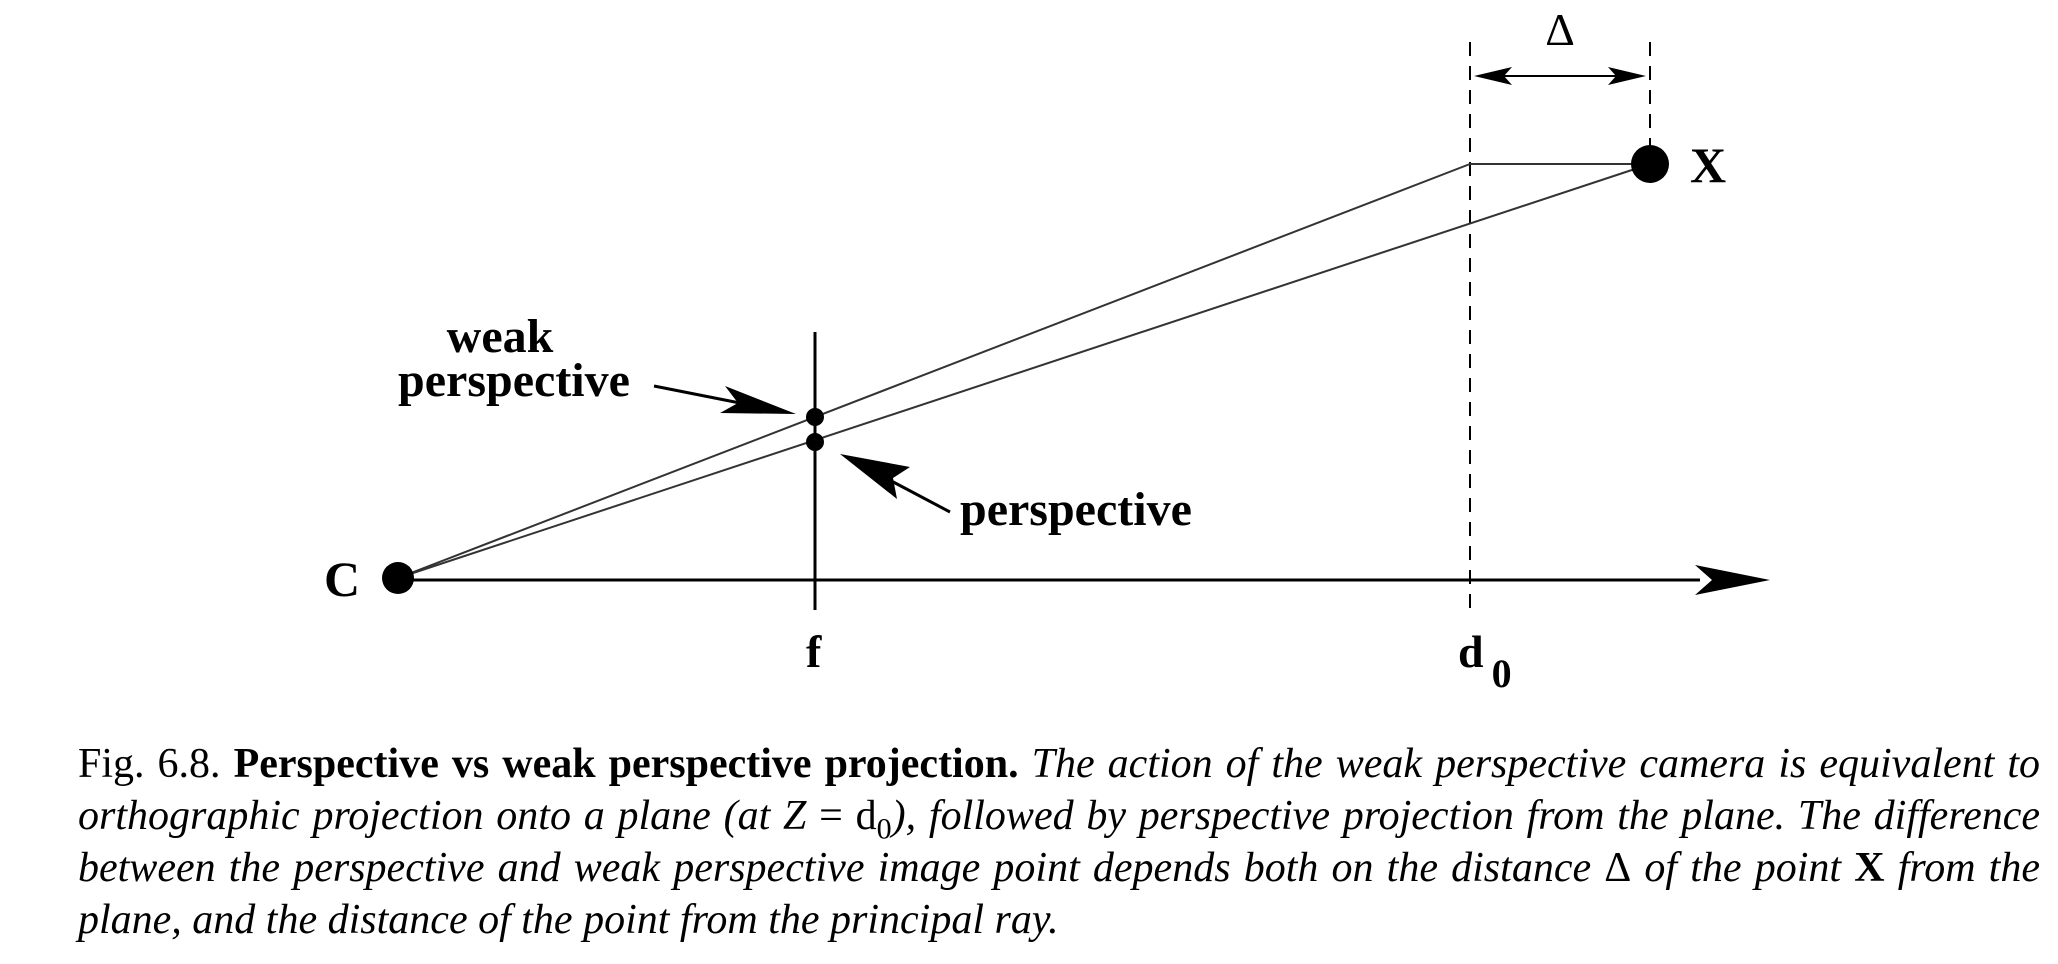 The height and width of the screenshot is (964, 2058). Describe the element at coordinates (1618, 868) in the screenshot. I see `caption-delta: Δ` at that location.